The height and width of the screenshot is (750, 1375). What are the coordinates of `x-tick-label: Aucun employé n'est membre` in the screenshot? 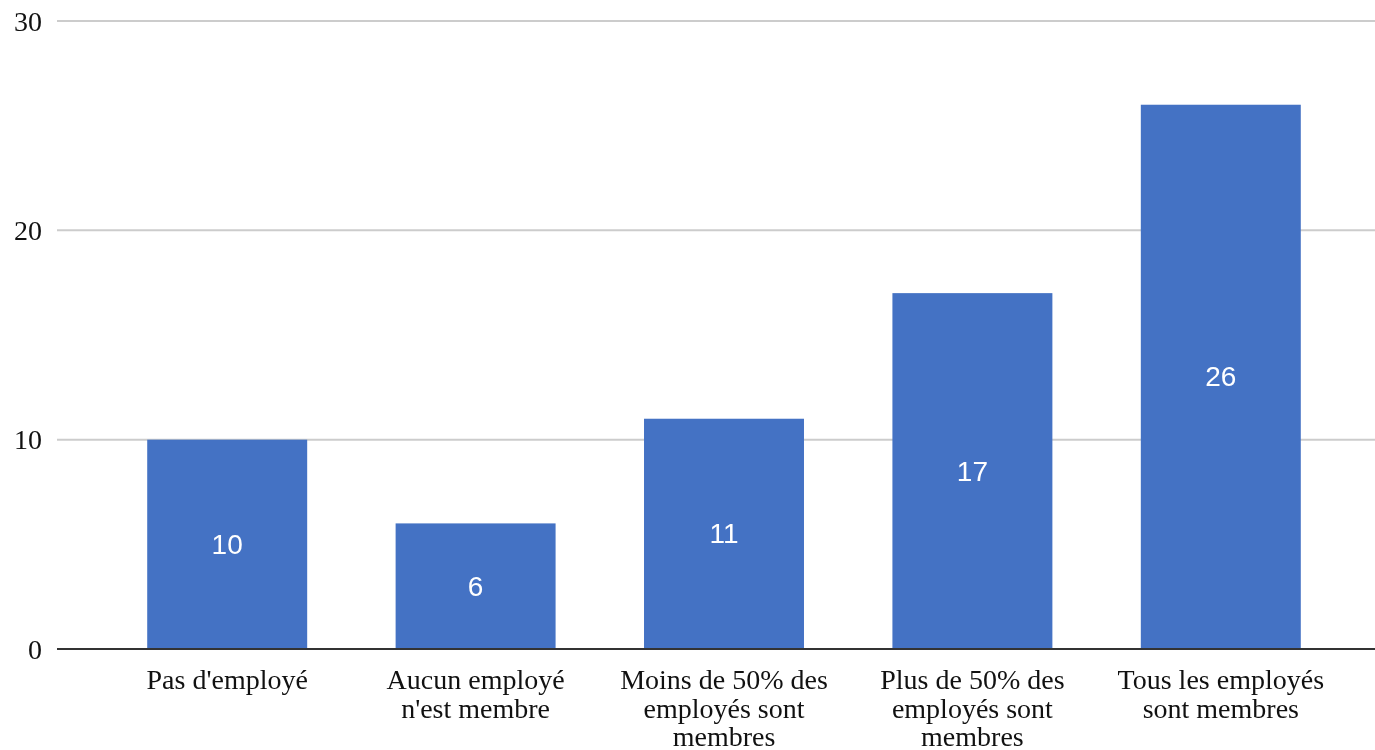 It's located at (475, 694).